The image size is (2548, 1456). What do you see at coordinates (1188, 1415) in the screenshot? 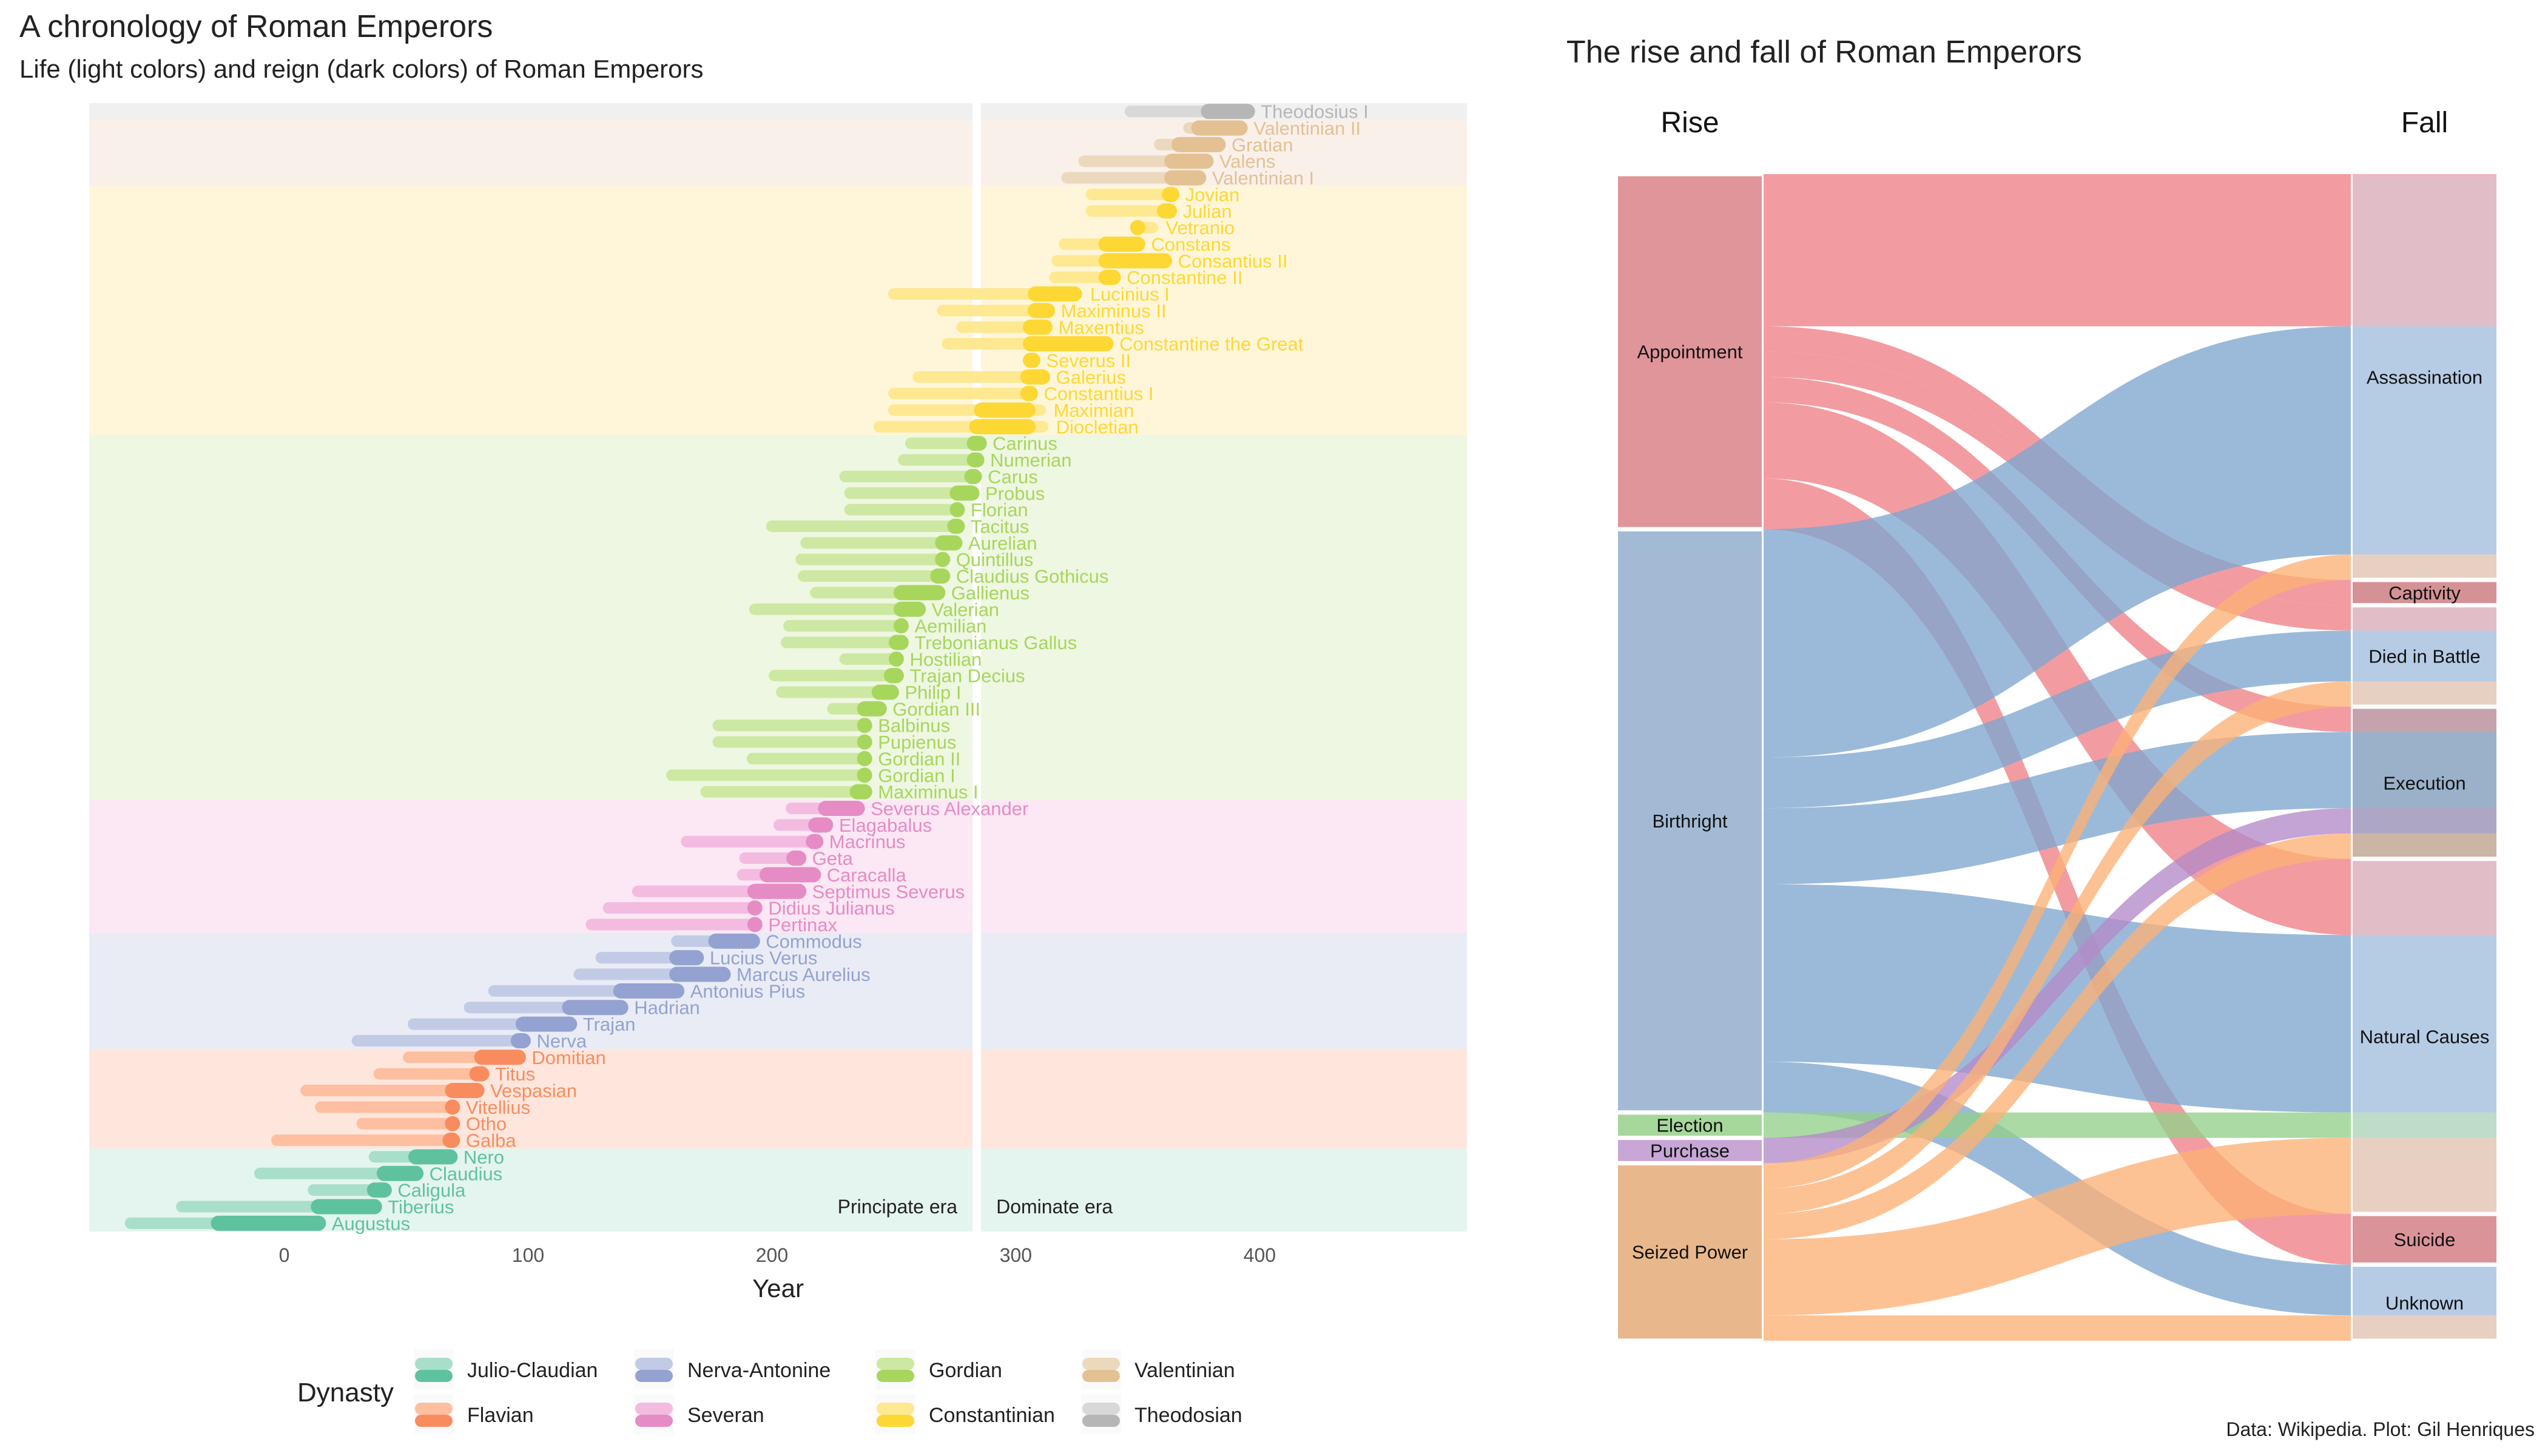
I see `legend-label: Theodosian` at bounding box center [1188, 1415].